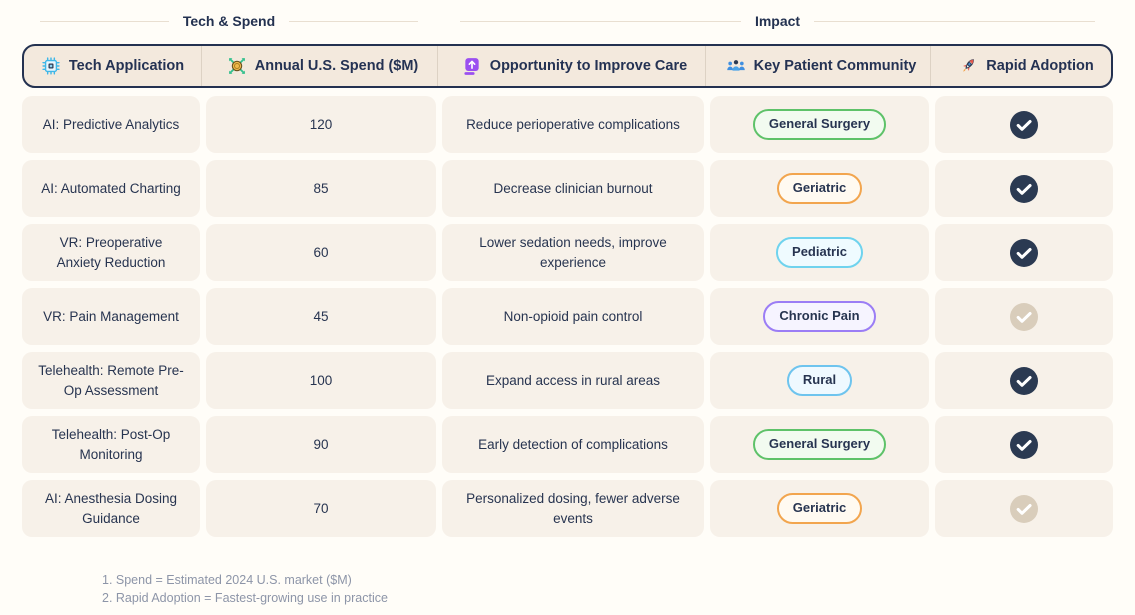 The height and width of the screenshot is (615, 1135). I want to click on column-header-label: Key Patient Community, so click(835, 66).